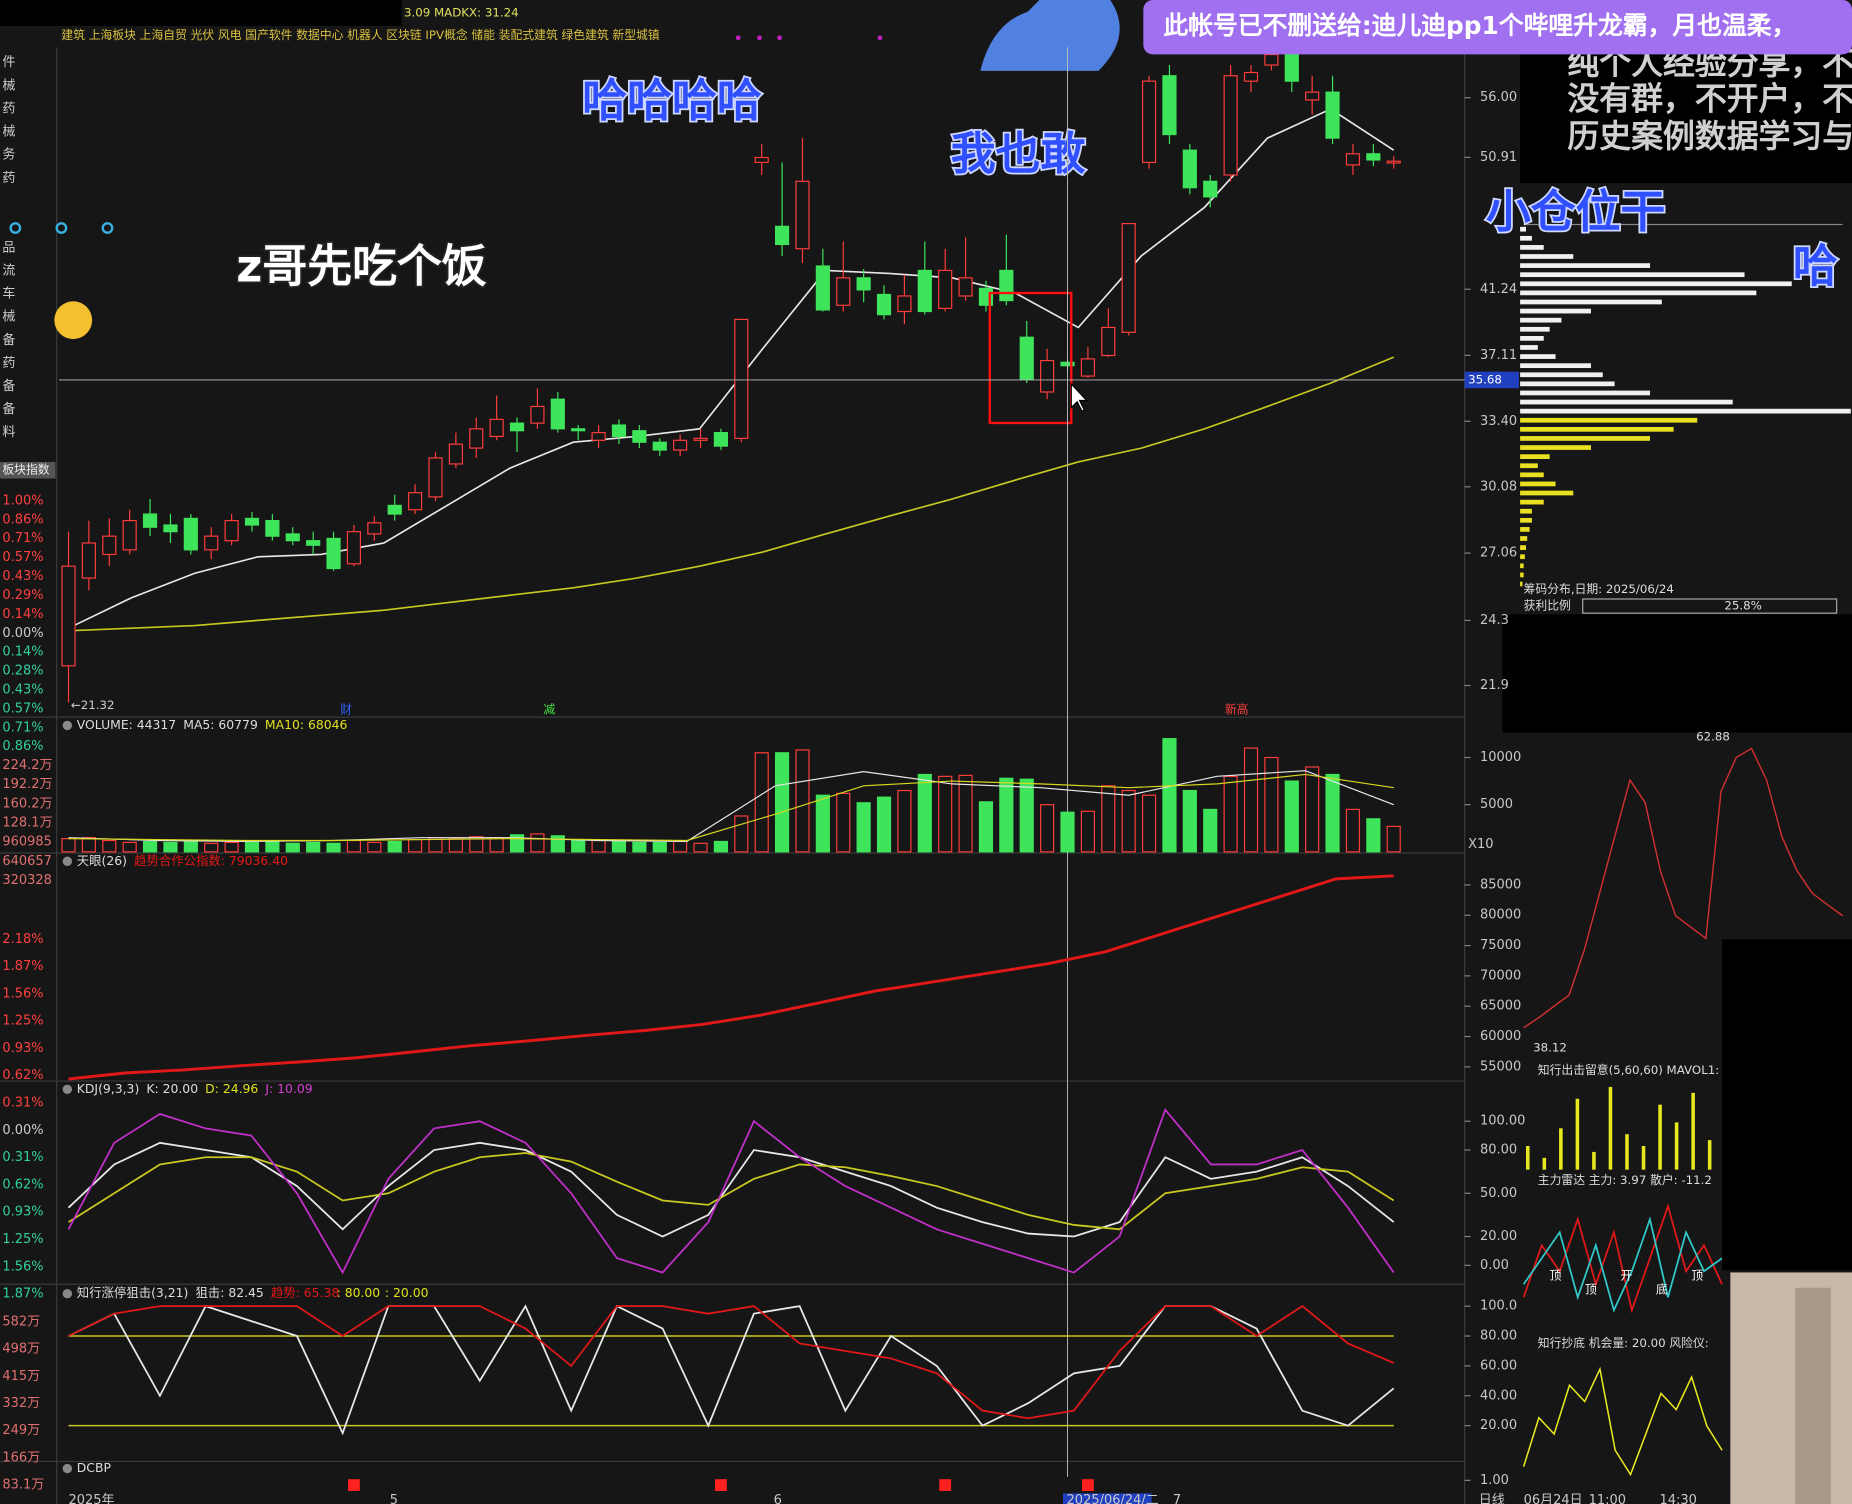  I want to click on y-tick-label: 60000, so click(1500, 1036).